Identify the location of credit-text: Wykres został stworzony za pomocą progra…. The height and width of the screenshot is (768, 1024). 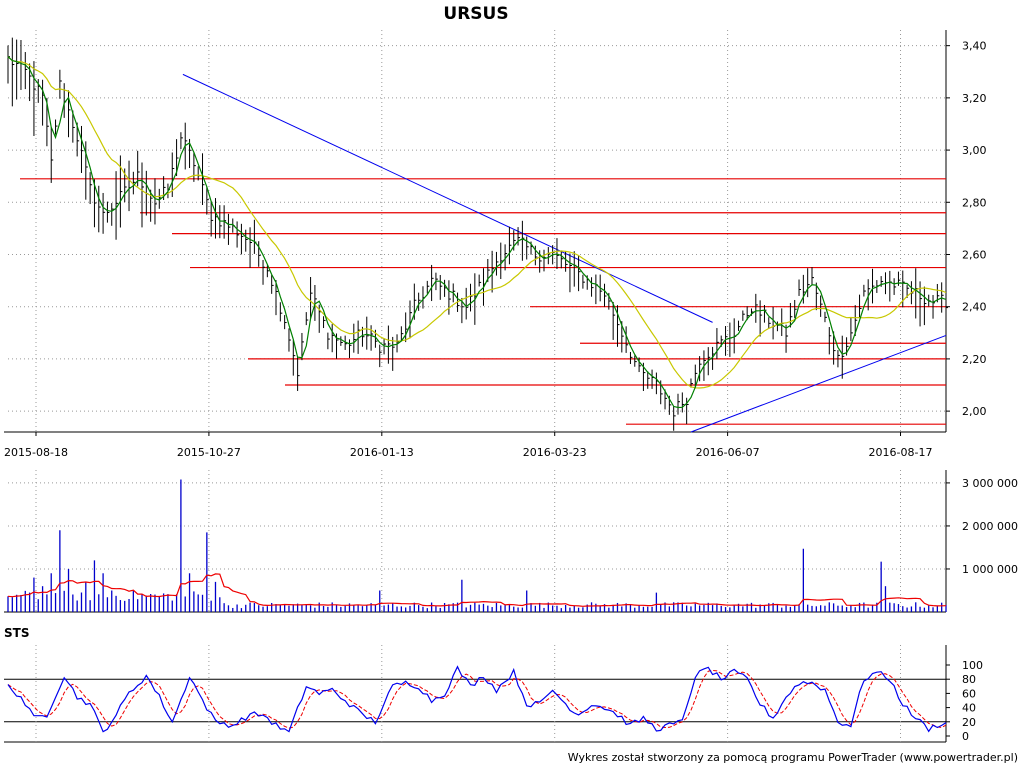
(793, 757).